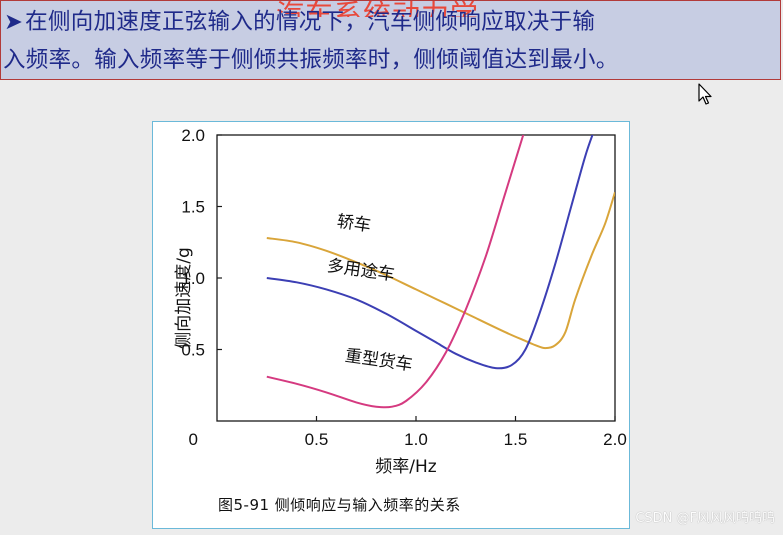 This screenshot has height=535, width=783. What do you see at coordinates (193, 439) in the screenshot?
I see `origin-label: 0` at bounding box center [193, 439].